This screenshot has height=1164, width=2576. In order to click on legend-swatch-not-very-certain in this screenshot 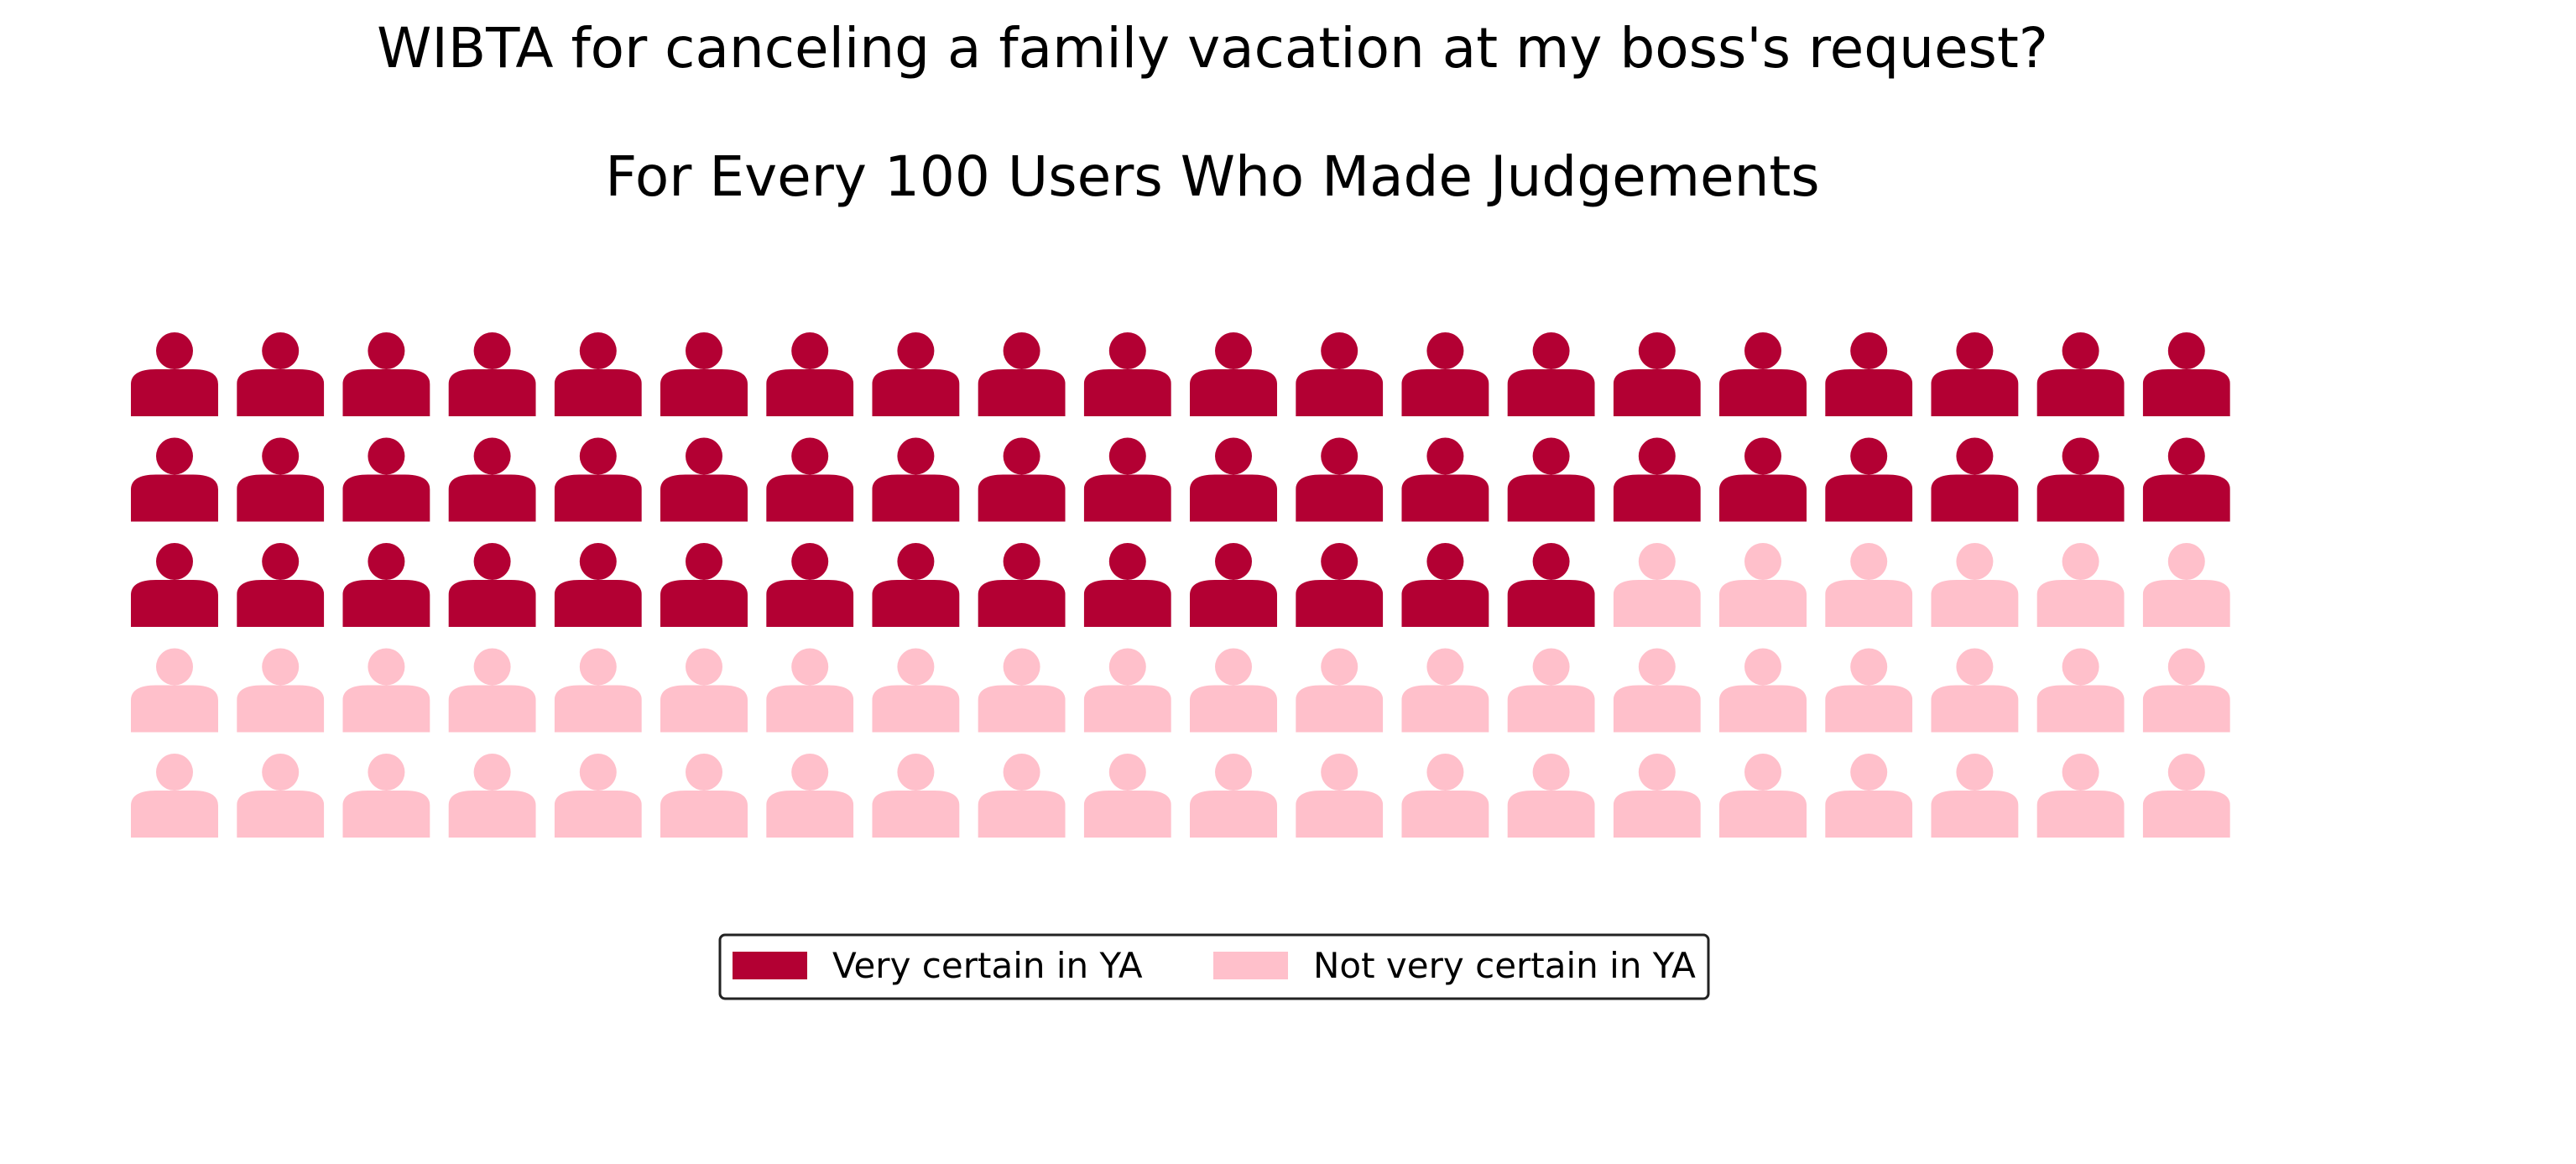, I will do `click(1250, 965)`.